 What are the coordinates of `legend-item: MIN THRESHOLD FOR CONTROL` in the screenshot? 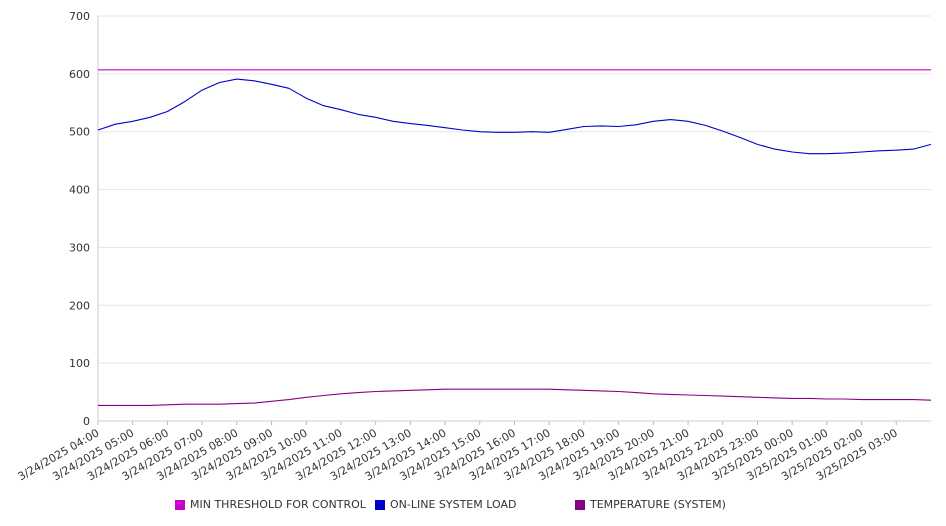 It's located at (270, 504).